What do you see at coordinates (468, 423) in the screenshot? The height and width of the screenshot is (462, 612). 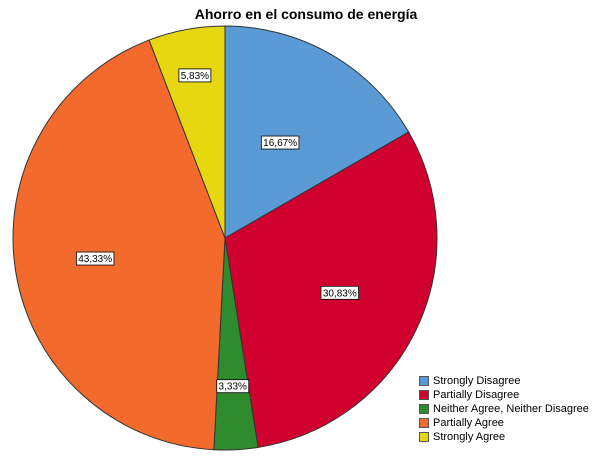 I see `legend-label: Partially Agree` at bounding box center [468, 423].